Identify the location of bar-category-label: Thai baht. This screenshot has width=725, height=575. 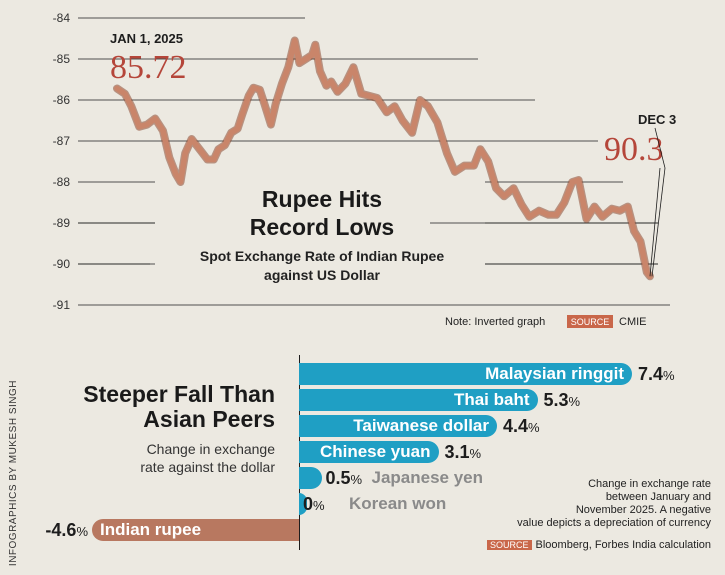
(491, 399).